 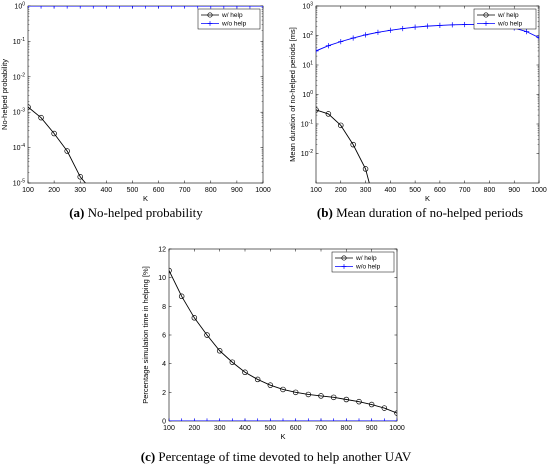 I want to click on series-line-with-help, so click(x=283, y=342).